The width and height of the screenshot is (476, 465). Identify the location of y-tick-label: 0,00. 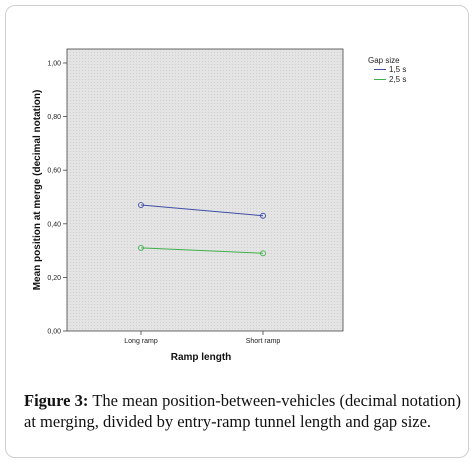
(54, 332).